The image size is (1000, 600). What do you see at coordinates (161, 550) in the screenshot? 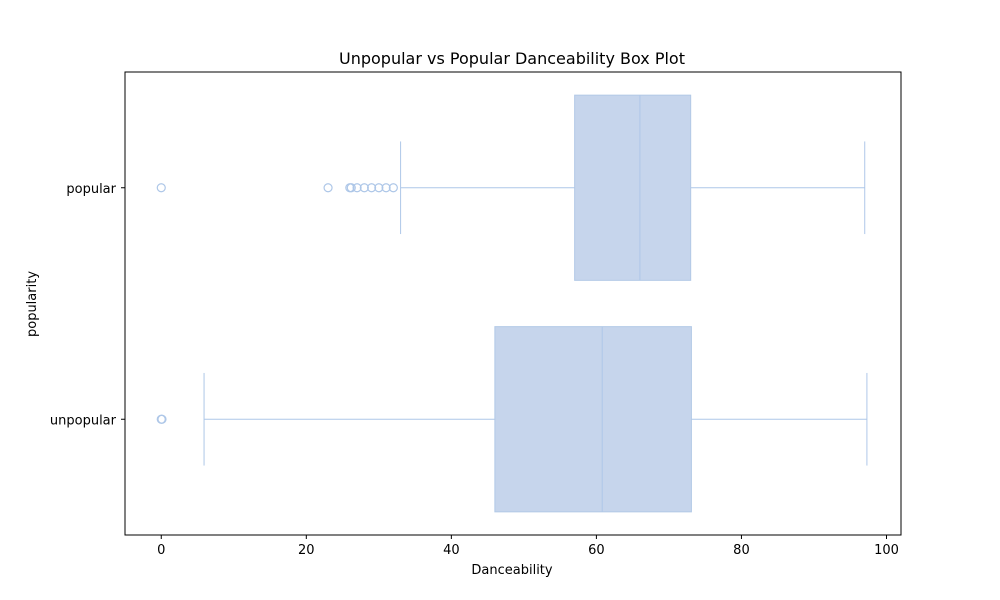
I see `x-tick-label: 0` at bounding box center [161, 550].